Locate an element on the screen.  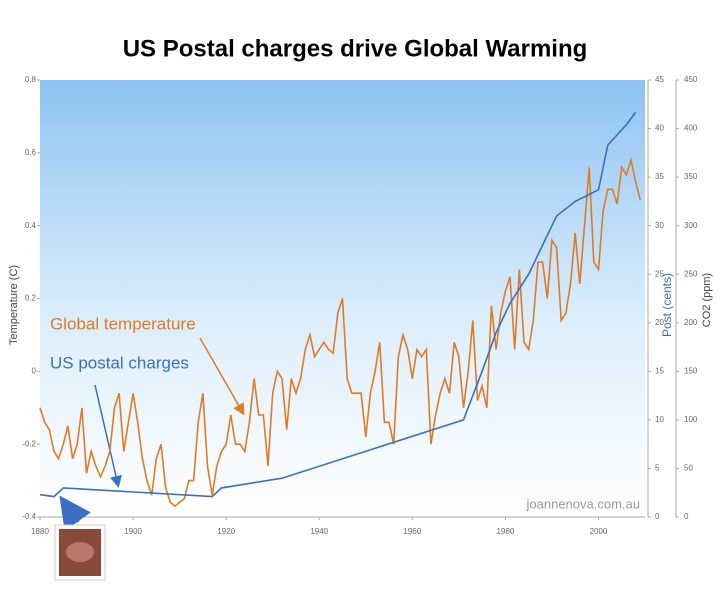
y3-tick-label: 350 is located at coordinates (691, 176).